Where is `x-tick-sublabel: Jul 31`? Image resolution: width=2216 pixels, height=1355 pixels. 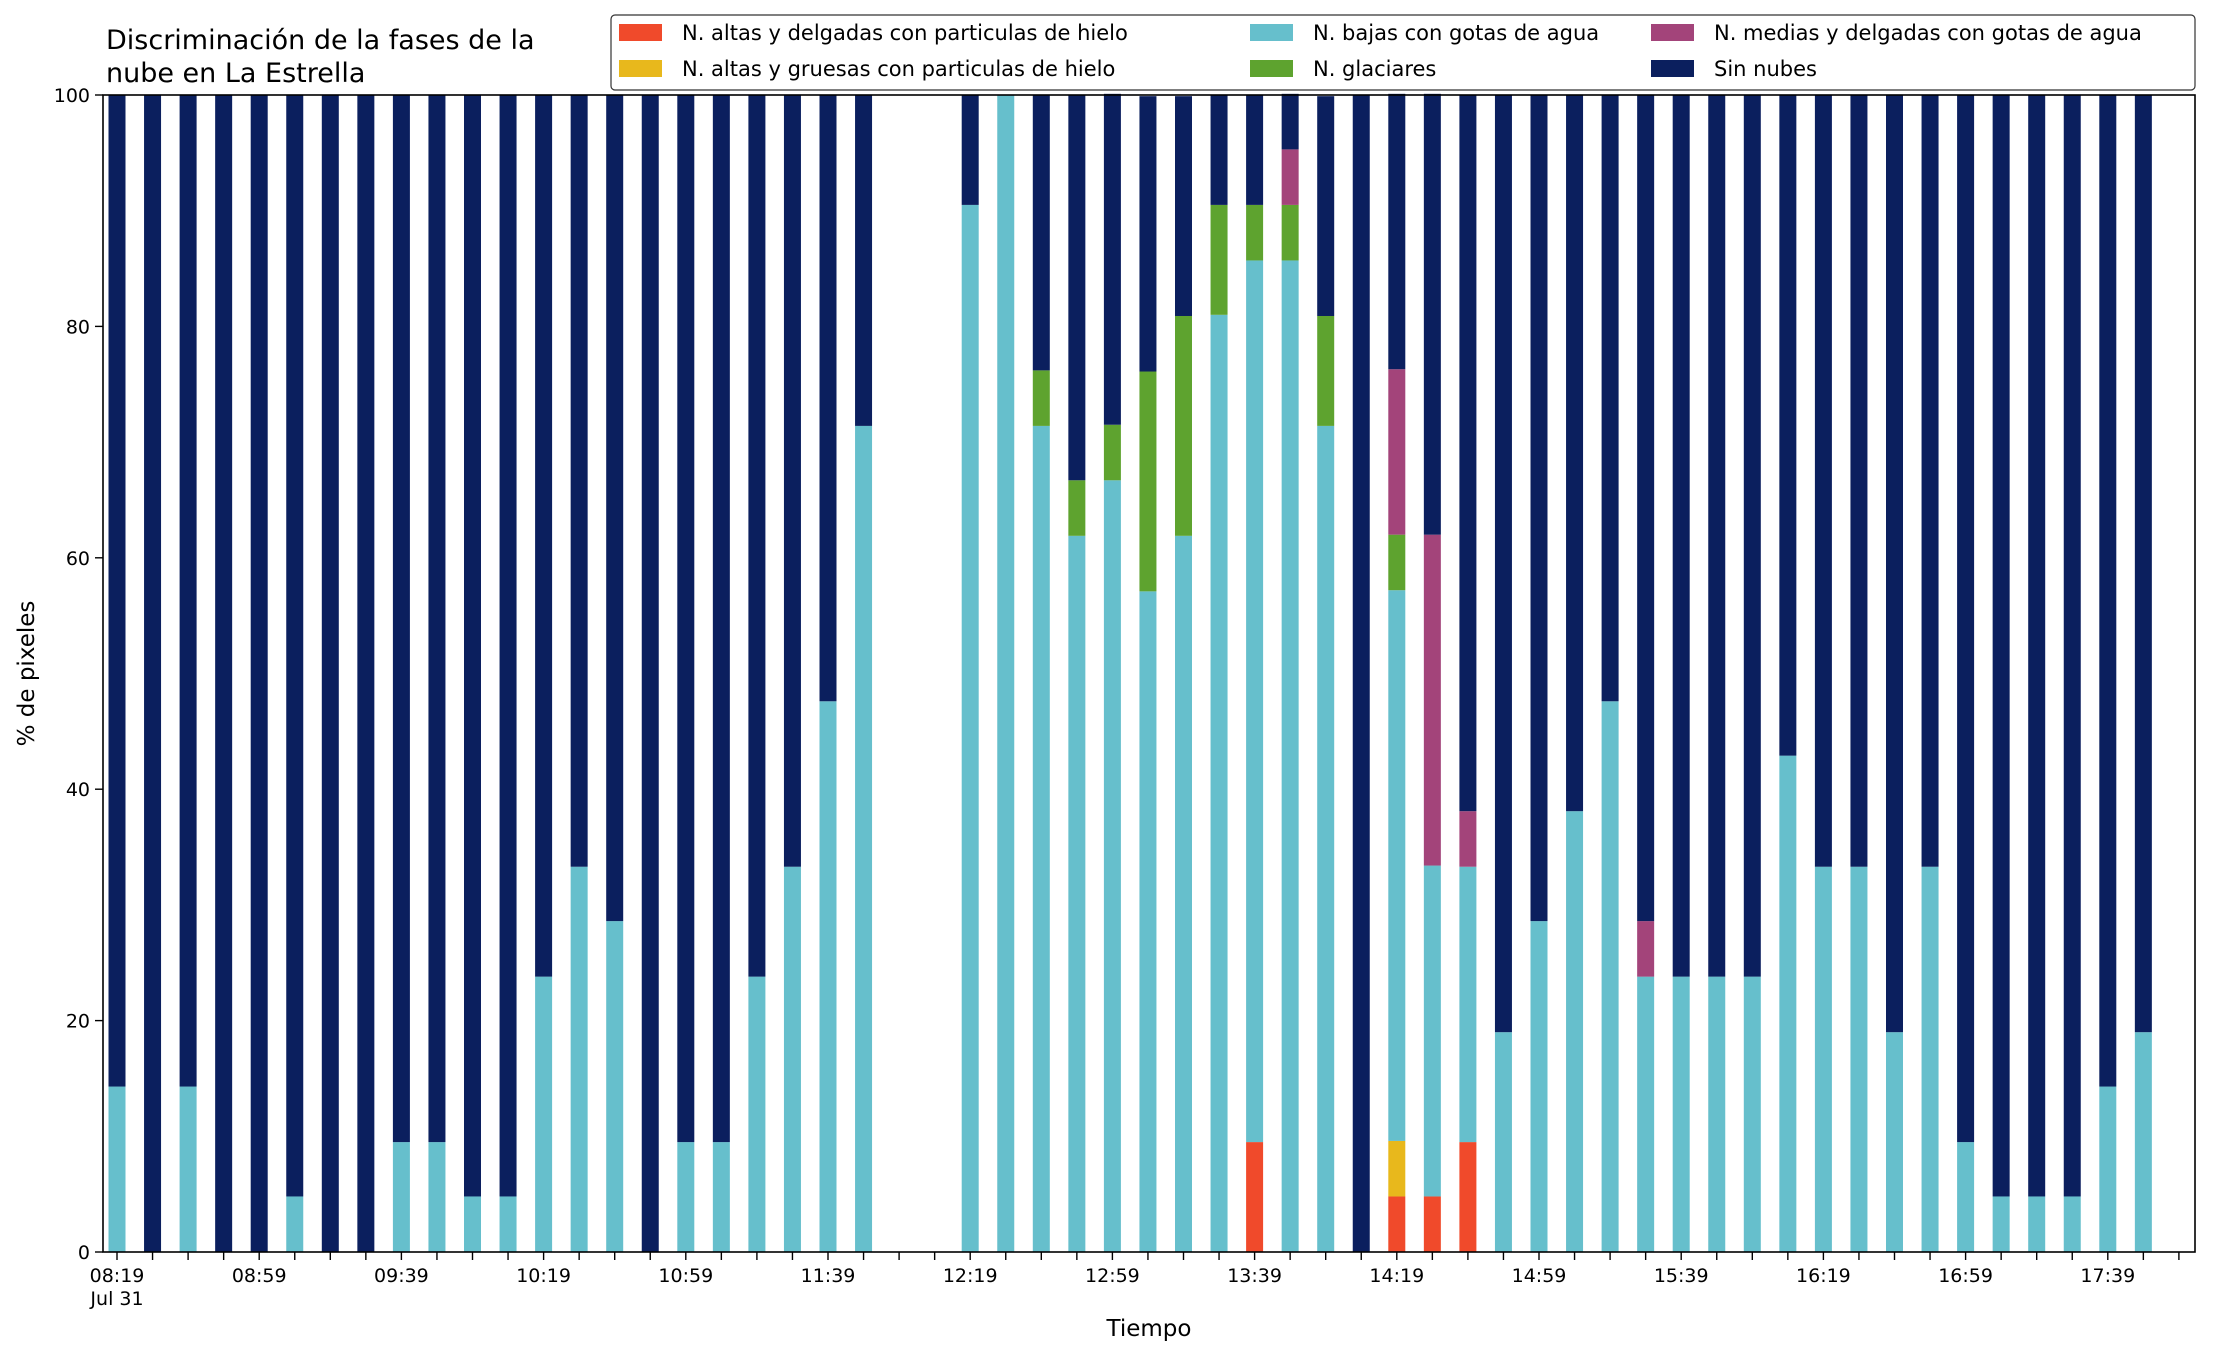
x-tick-sublabel: Jul 31 is located at coordinates (116, 1299).